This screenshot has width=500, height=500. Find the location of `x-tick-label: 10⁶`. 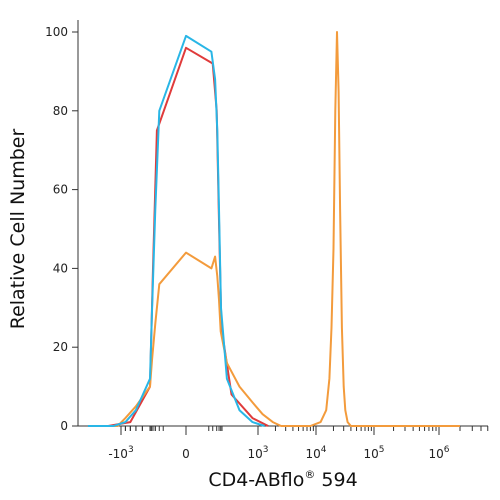

x-tick-label: 10⁶ is located at coordinates (438, 453).